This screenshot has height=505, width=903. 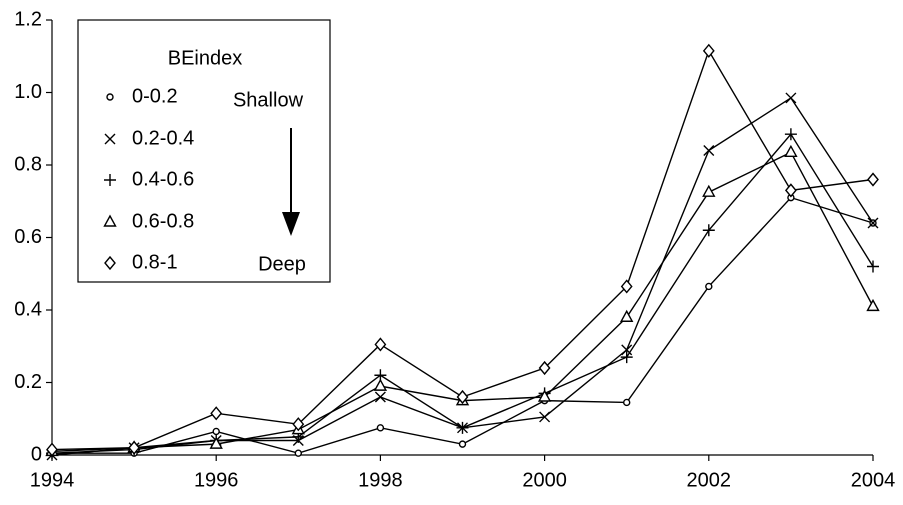 I want to click on legend-label: 0.4-0.6, so click(x=163, y=179).